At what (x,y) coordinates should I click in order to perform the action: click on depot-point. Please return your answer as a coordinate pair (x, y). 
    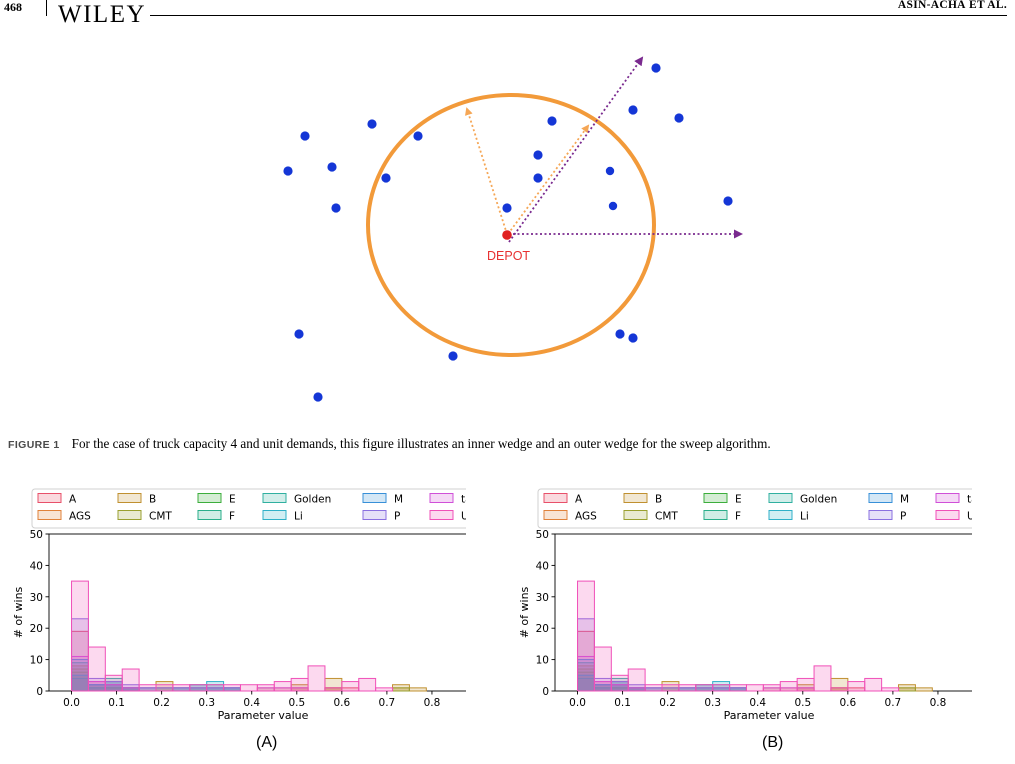
    Looking at the image, I should click on (507, 235).